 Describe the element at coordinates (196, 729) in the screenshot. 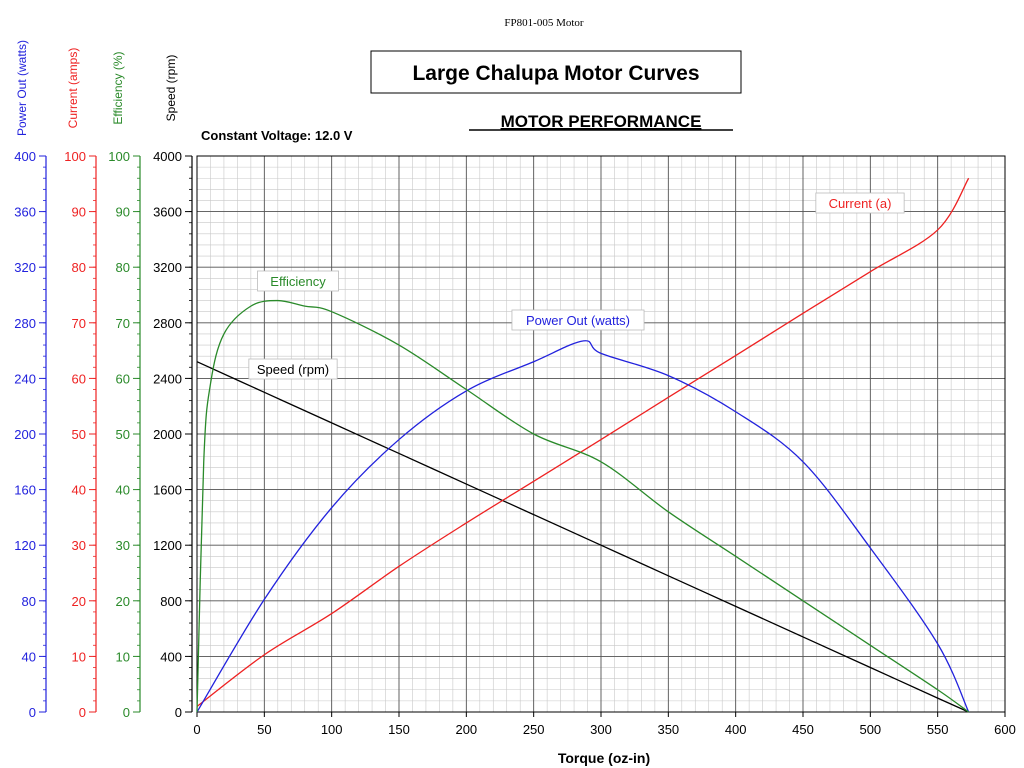

I see `x-tick-label: 0` at that location.